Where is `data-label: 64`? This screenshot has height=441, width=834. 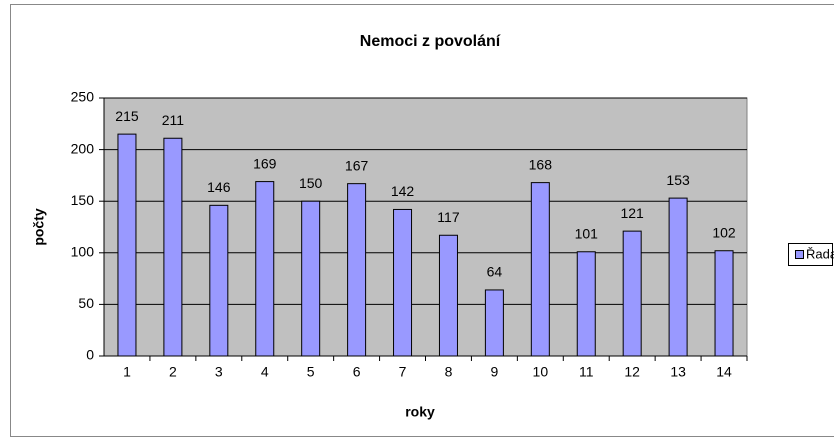
data-label: 64 is located at coordinates (495, 272).